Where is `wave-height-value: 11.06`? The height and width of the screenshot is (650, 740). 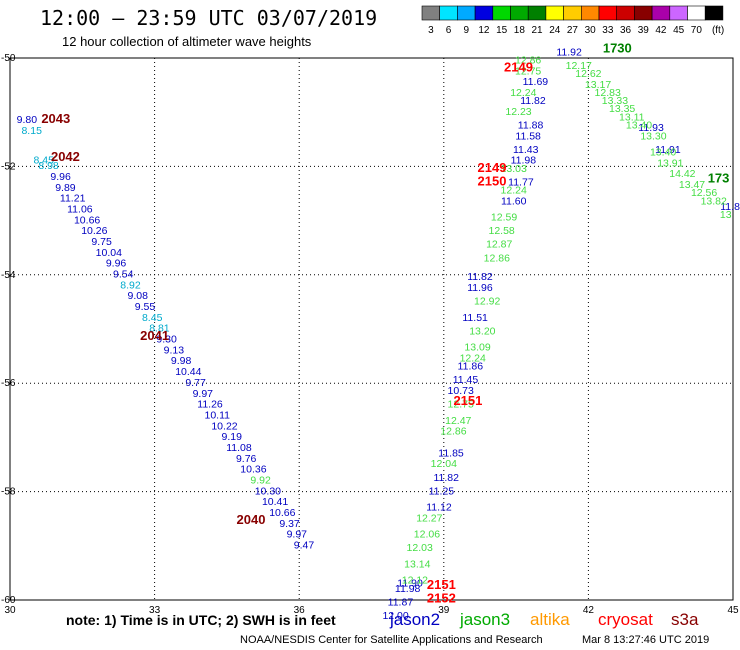
wave-height-value: 11.06 is located at coordinates (80, 209).